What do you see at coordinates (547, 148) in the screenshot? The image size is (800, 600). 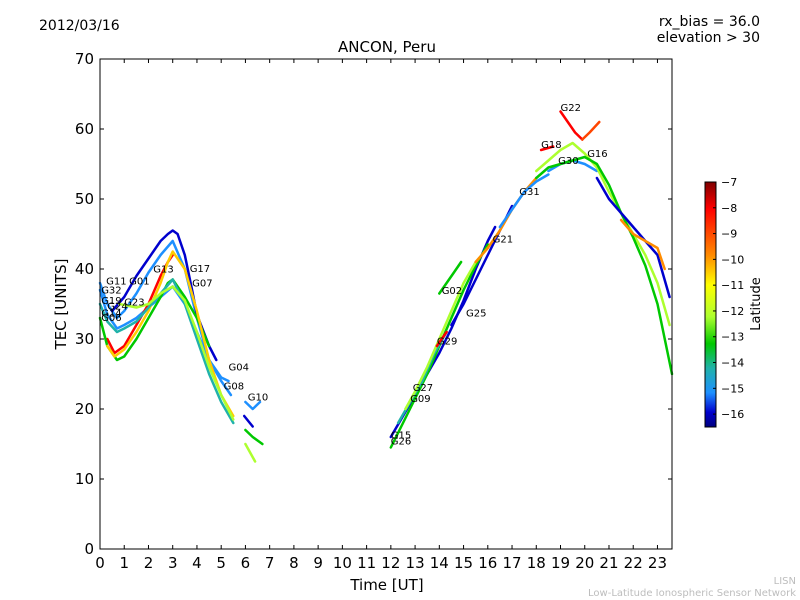 I see `series-g18` at bounding box center [547, 148].